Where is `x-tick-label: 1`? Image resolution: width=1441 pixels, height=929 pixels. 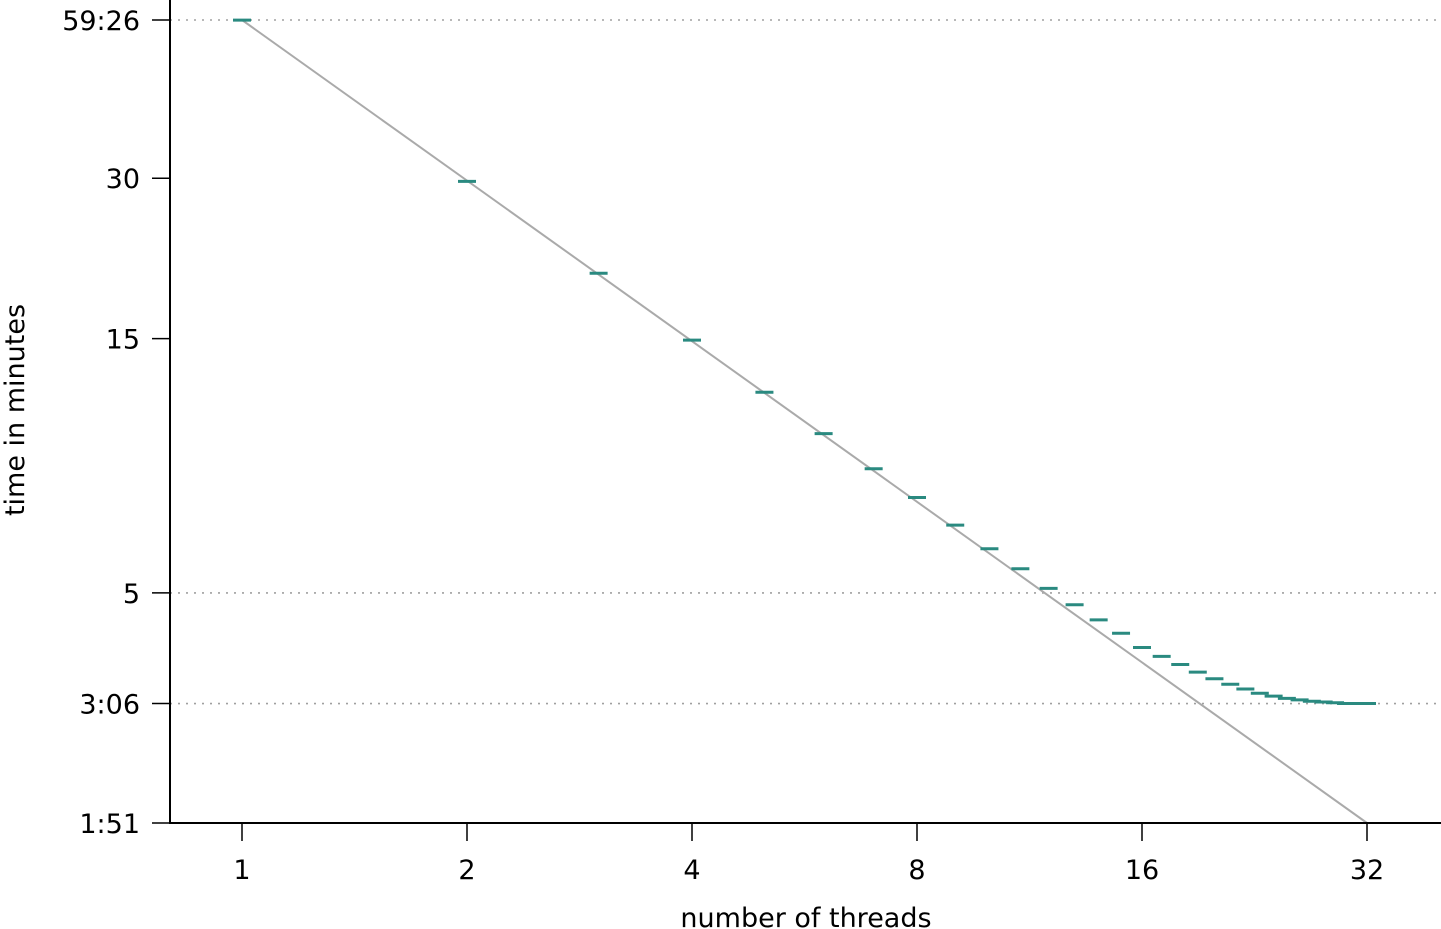 x-tick-label: 1 is located at coordinates (241, 870).